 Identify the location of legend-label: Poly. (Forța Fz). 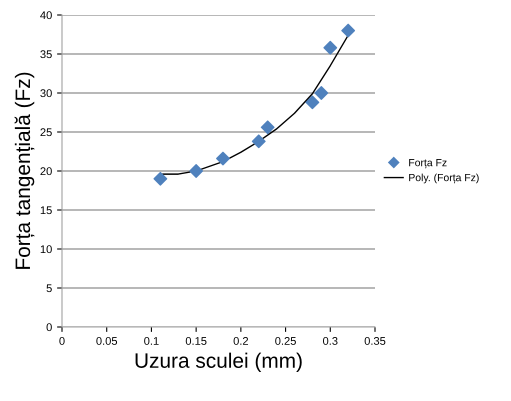
(444, 179).